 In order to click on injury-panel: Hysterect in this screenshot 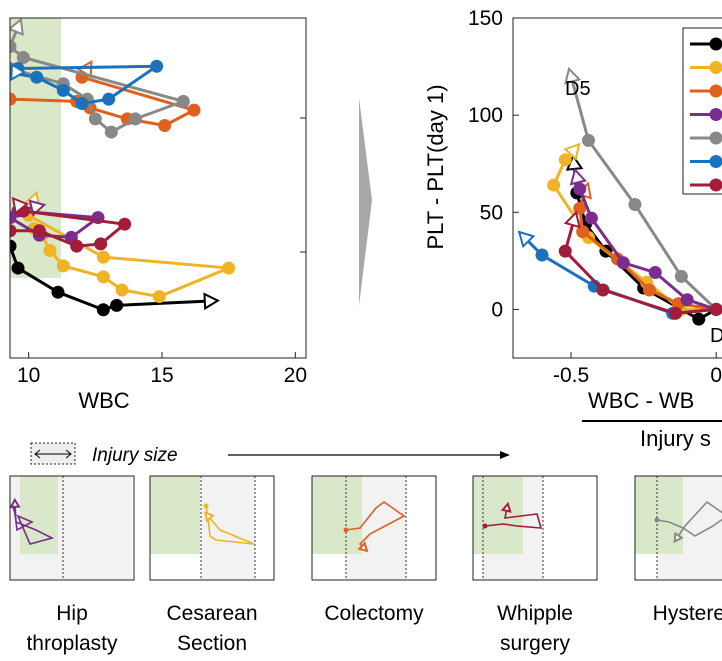, I will do `click(678, 550)`.